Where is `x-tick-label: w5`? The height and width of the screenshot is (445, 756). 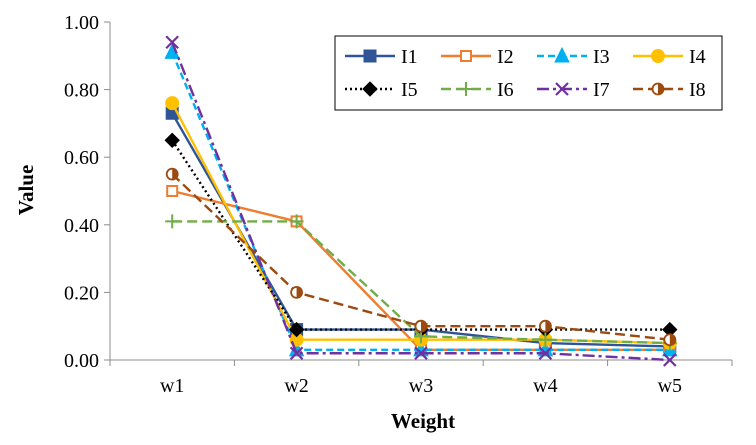 x-tick-label: w5 is located at coordinates (670, 386).